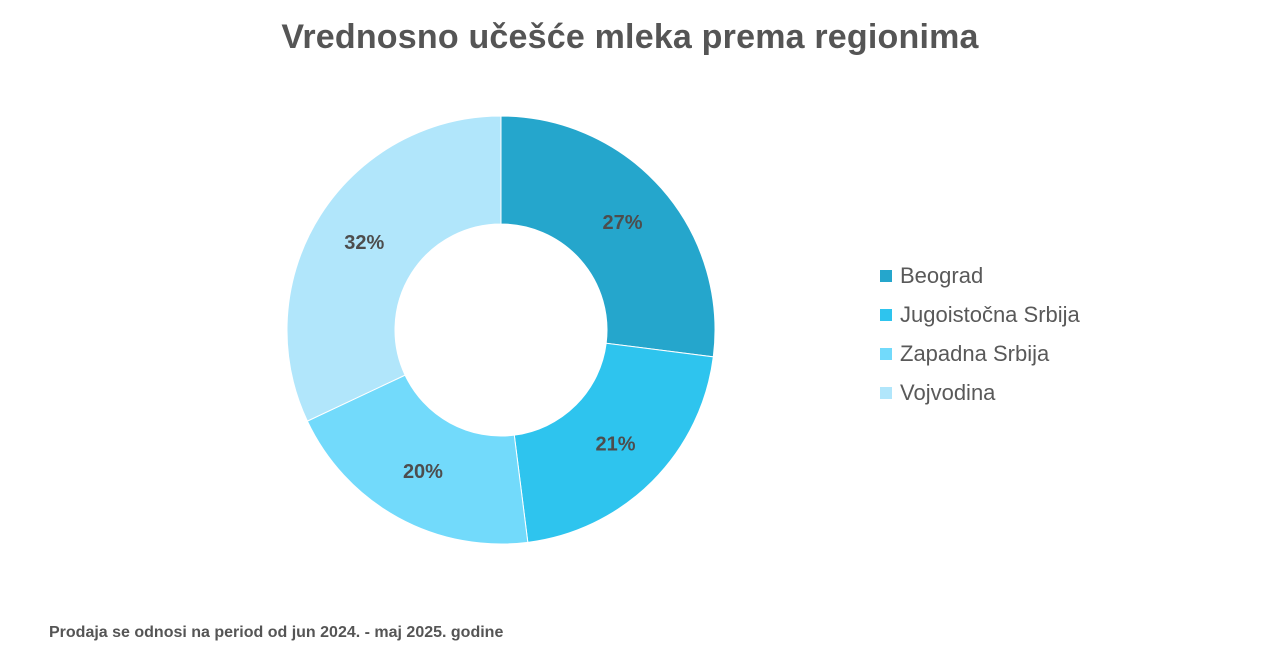  I want to click on data-label-jugoisto-na-srbija: 21%, so click(616, 445).